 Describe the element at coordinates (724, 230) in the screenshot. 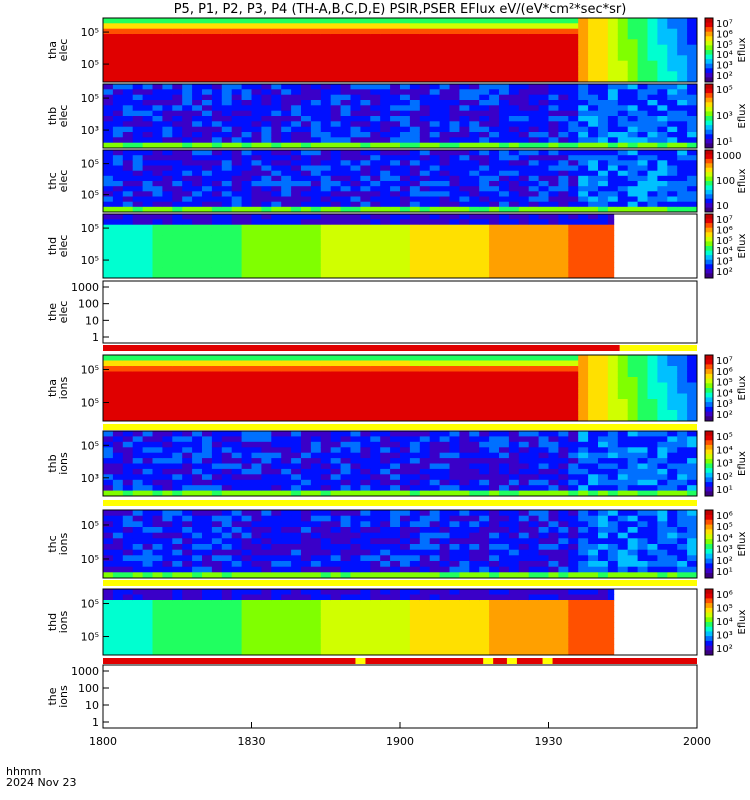

I see `colorbar-tick: 10⁶` at that location.